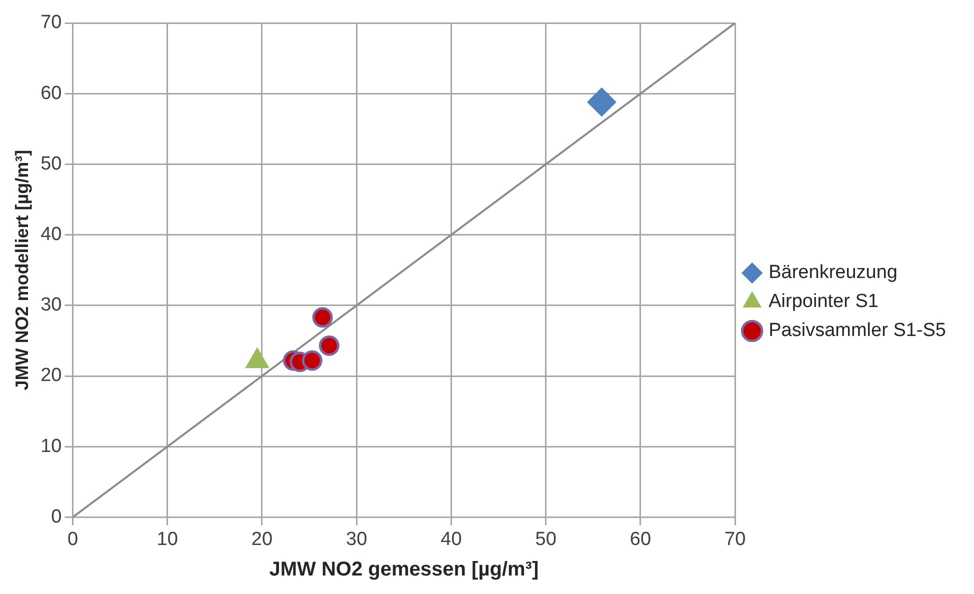 The image size is (974, 594). What do you see at coordinates (51, 163) in the screenshot?
I see `y-tick-label: 50` at bounding box center [51, 163].